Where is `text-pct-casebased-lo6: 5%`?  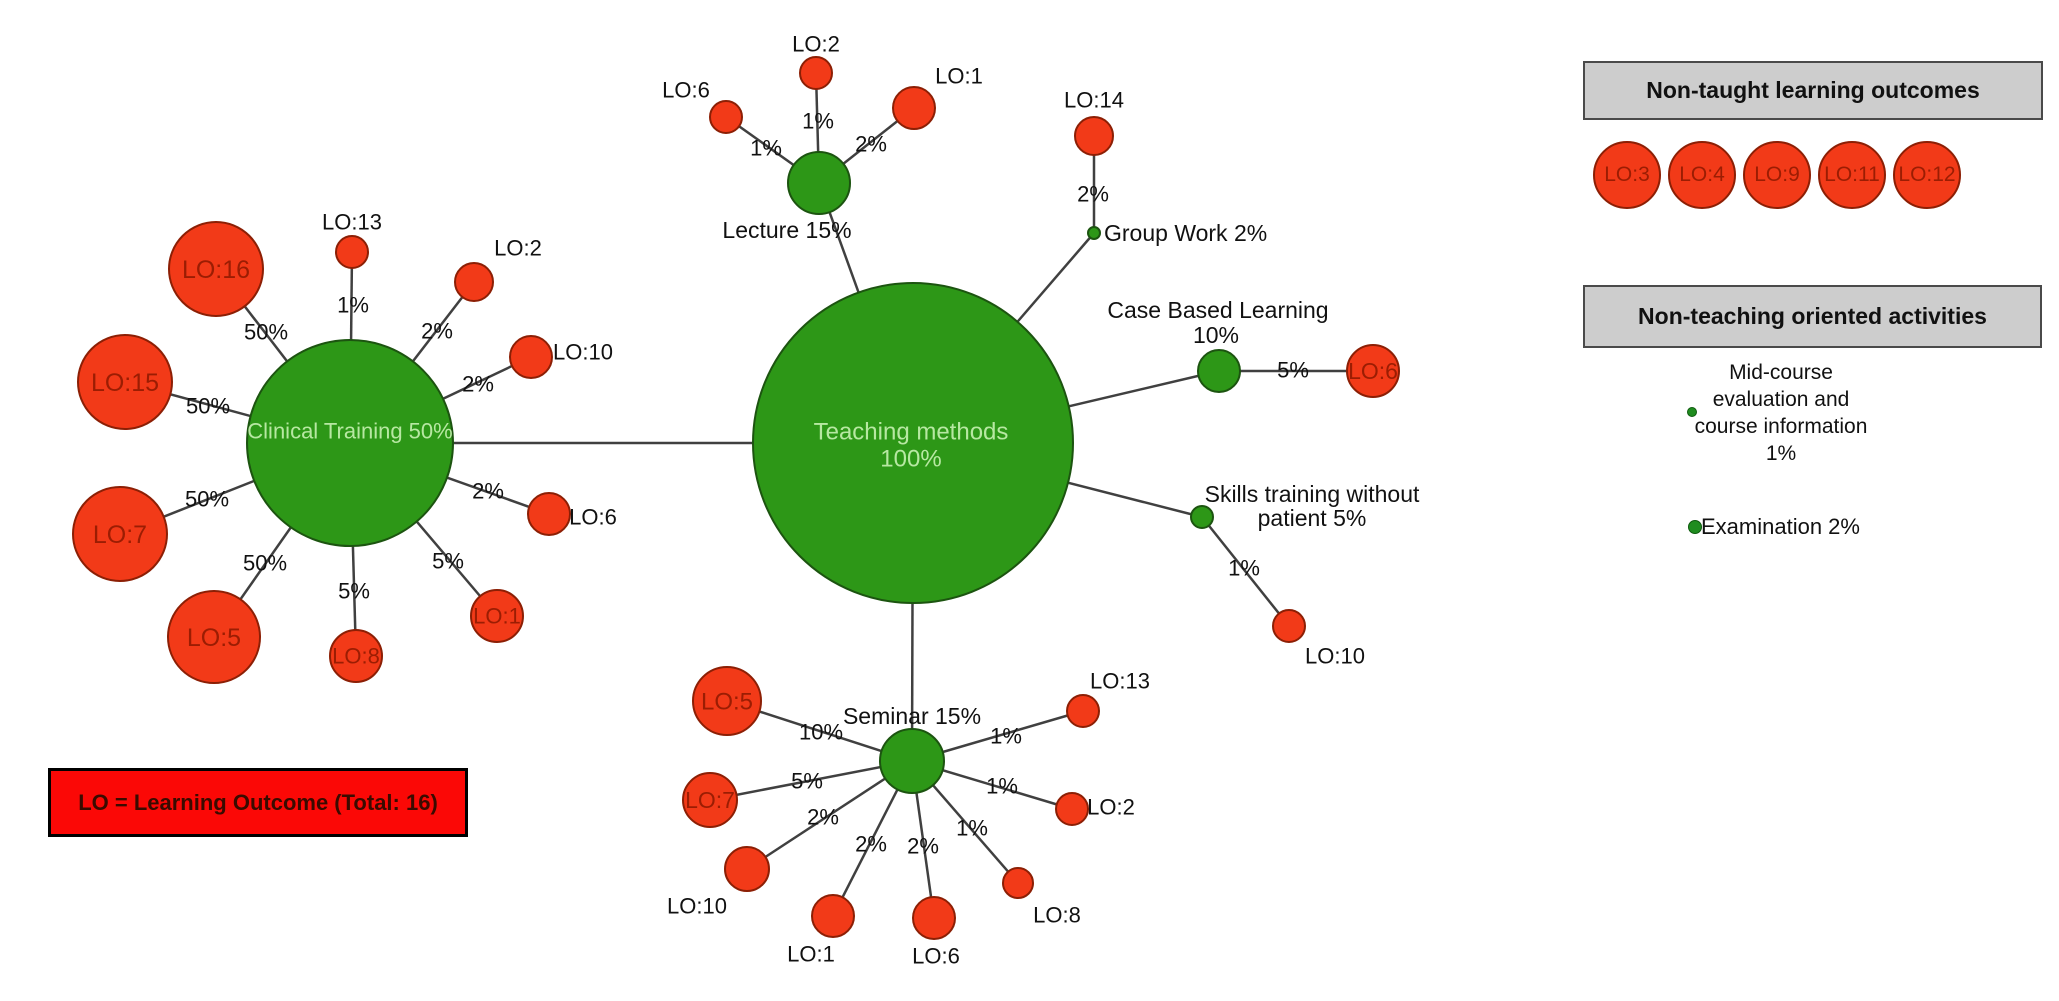 text-pct-casebased-lo6: 5% is located at coordinates (1293, 370).